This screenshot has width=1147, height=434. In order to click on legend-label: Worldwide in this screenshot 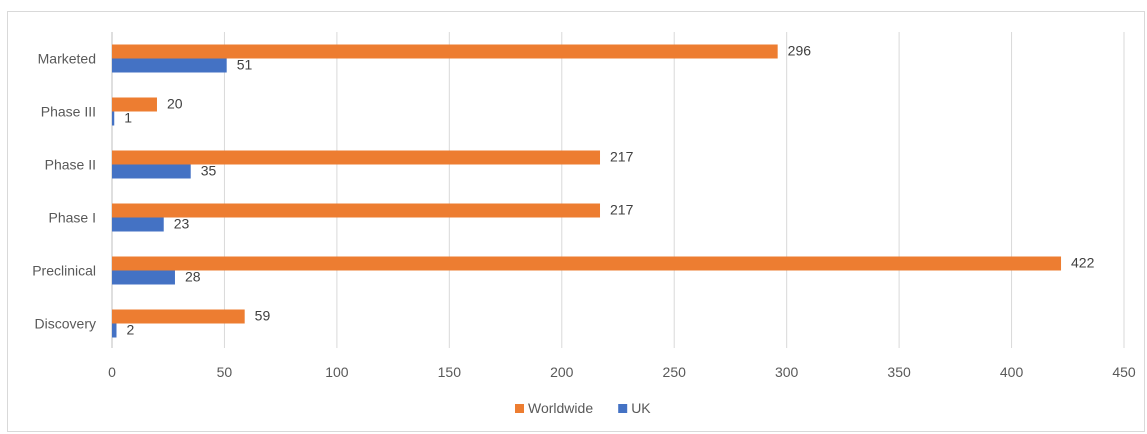, I will do `click(560, 408)`.